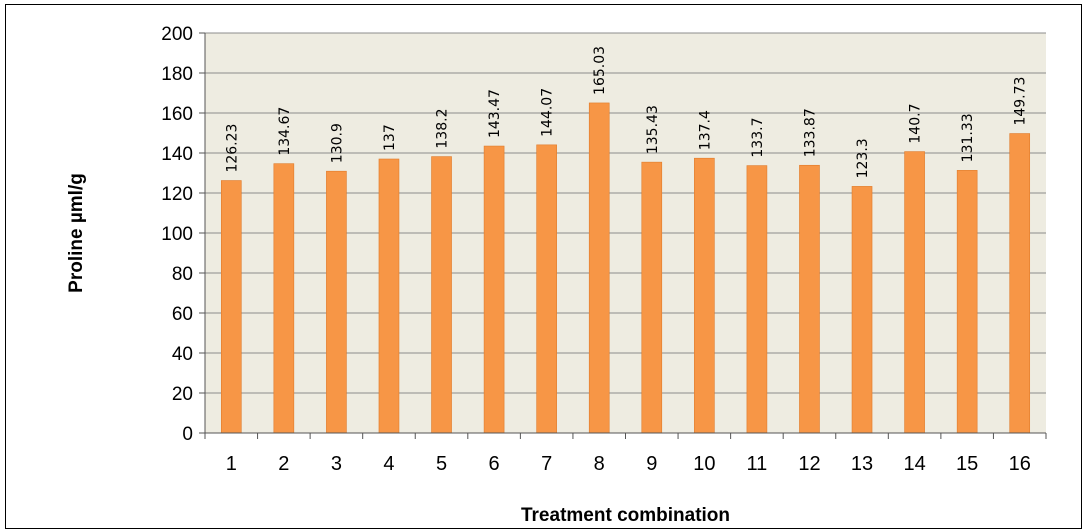 This screenshot has width=1089, height=529. I want to click on x-axis-title: Treatment combination, so click(625, 515).